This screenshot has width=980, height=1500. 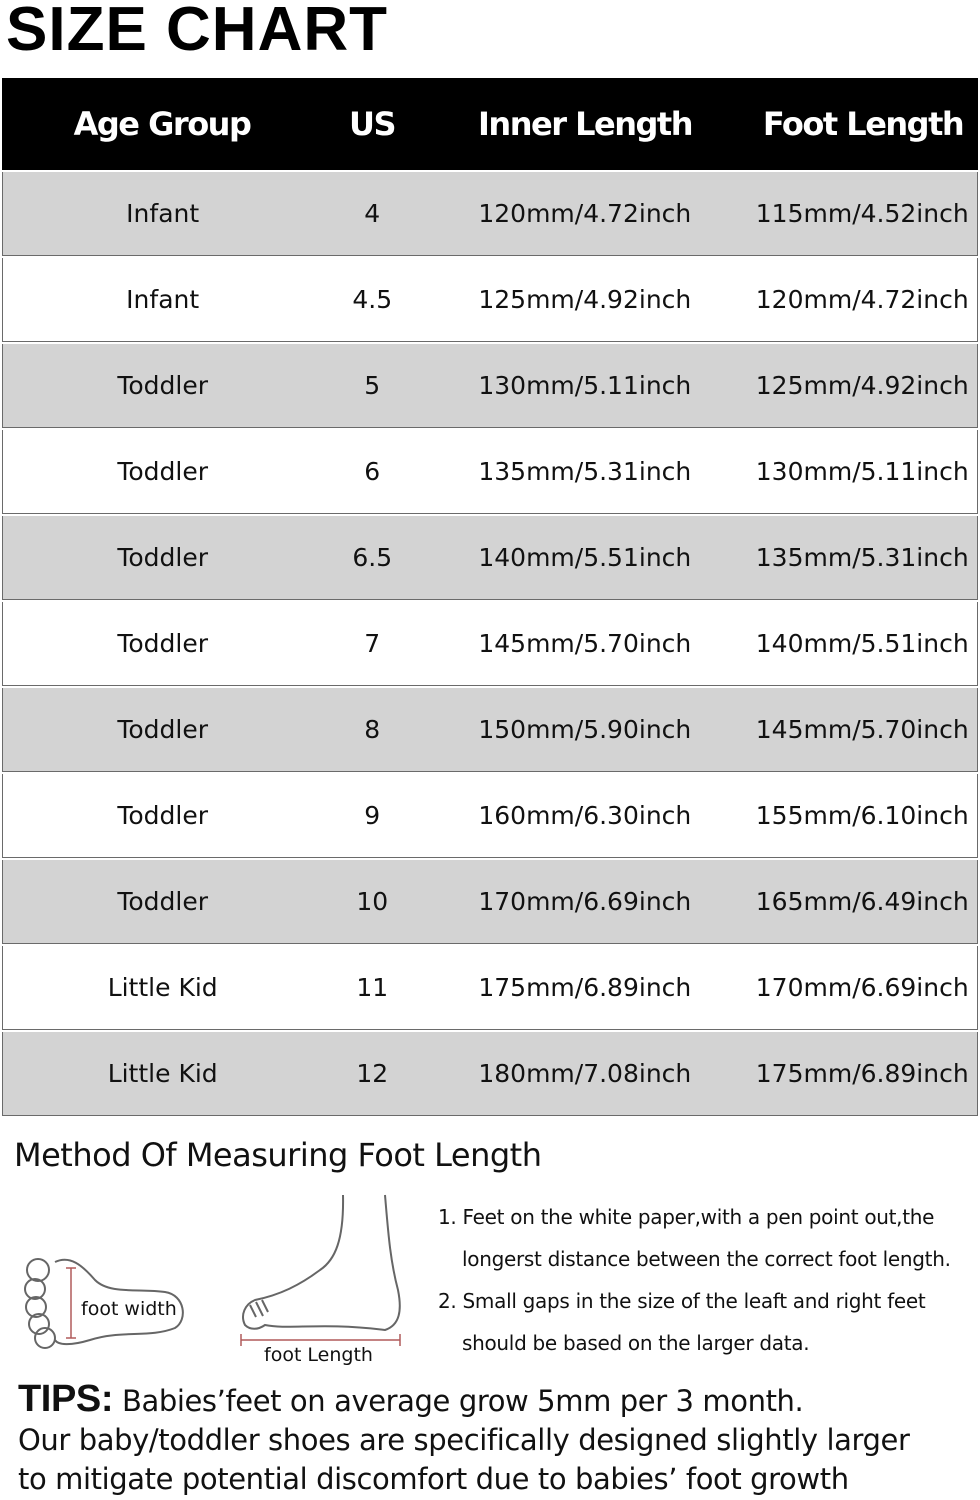 What do you see at coordinates (585, 901) in the screenshot?
I see `cell-inner-length: 170mm/6.69inch` at bounding box center [585, 901].